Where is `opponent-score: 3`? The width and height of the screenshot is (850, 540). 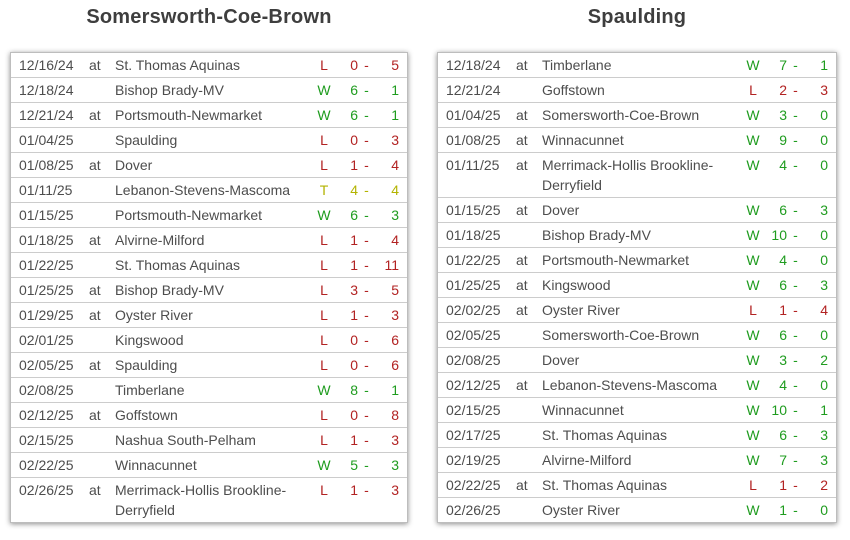
opponent-score: 3 is located at coordinates (395, 215).